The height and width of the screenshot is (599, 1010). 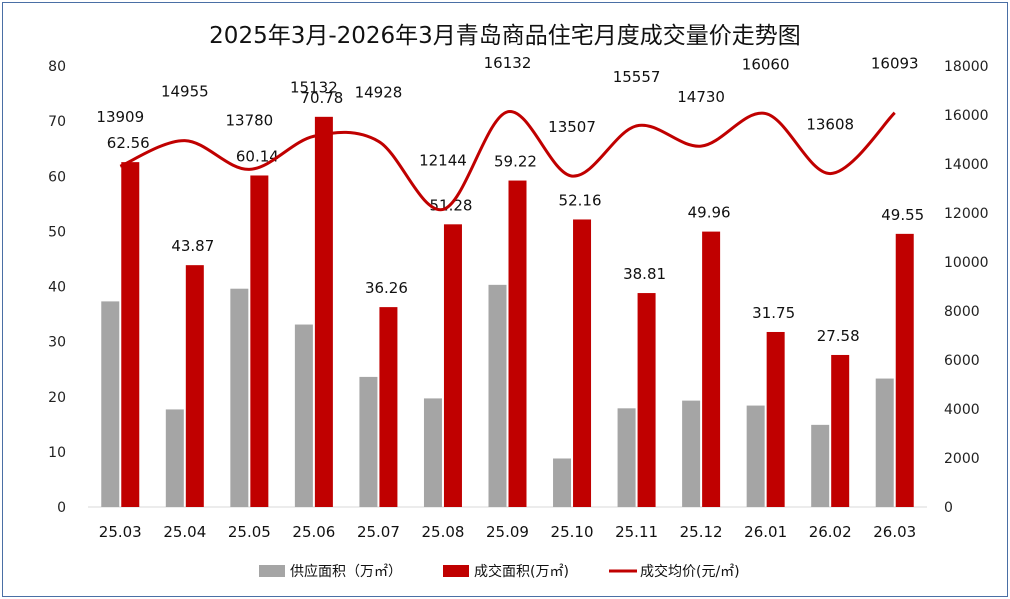 What do you see at coordinates (902, 215) in the screenshot?
I see `deal-data-label: 49.55` at bounding box center [902, 215].